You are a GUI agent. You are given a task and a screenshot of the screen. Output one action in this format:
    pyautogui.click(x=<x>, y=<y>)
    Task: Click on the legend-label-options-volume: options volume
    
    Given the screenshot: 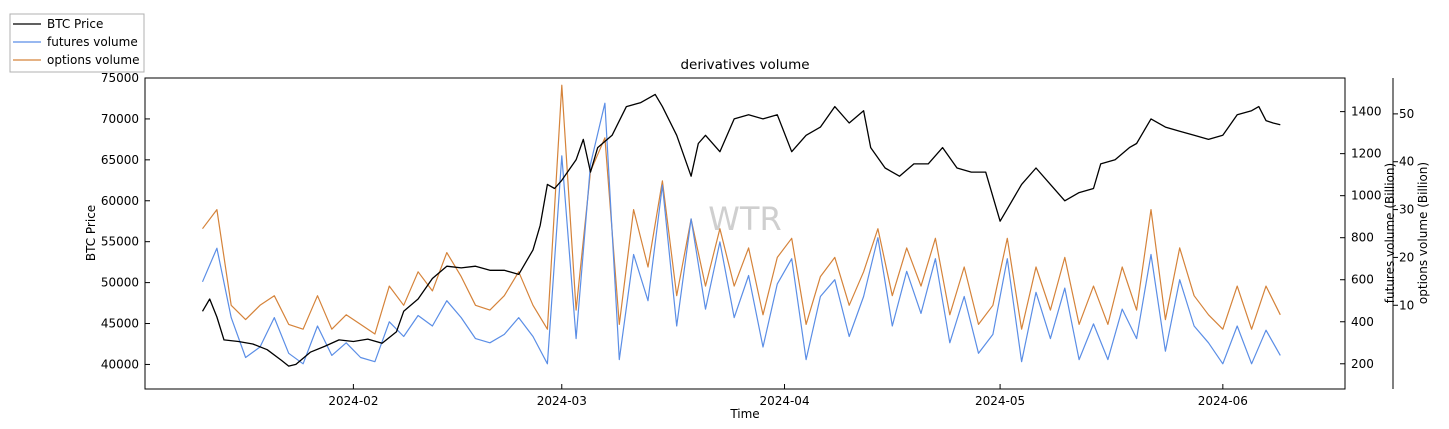 What is the action you would take?
    pyautogui.click(x=93, y=60)
    